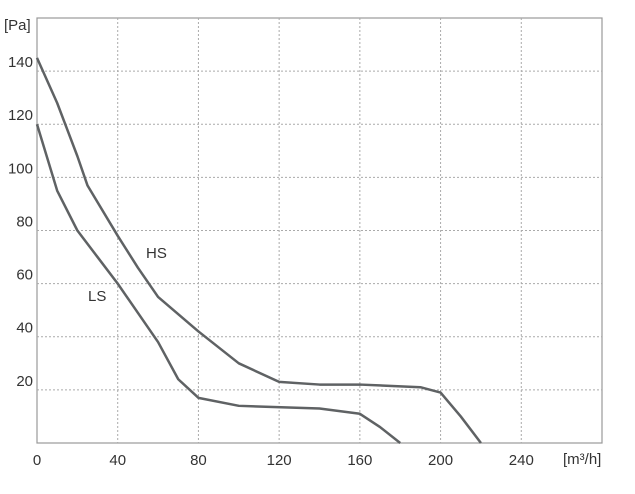 The width and height of the screenshot is (635, 494). I want to click on y-tick-label: 80, so click(24, 221).